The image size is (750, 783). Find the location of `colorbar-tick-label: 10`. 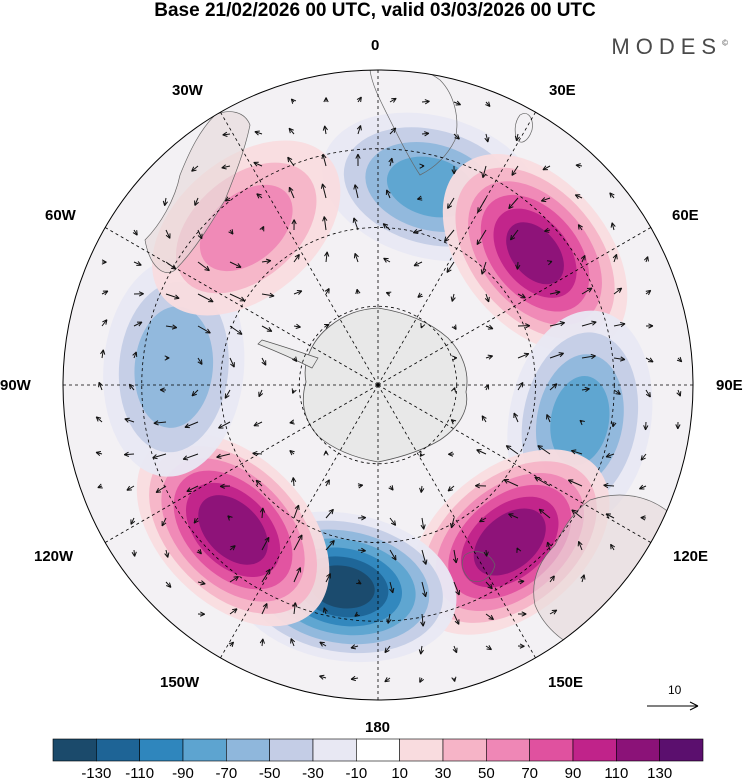

colorbar-tick-label: 10 is located at coordinates (399, 773).